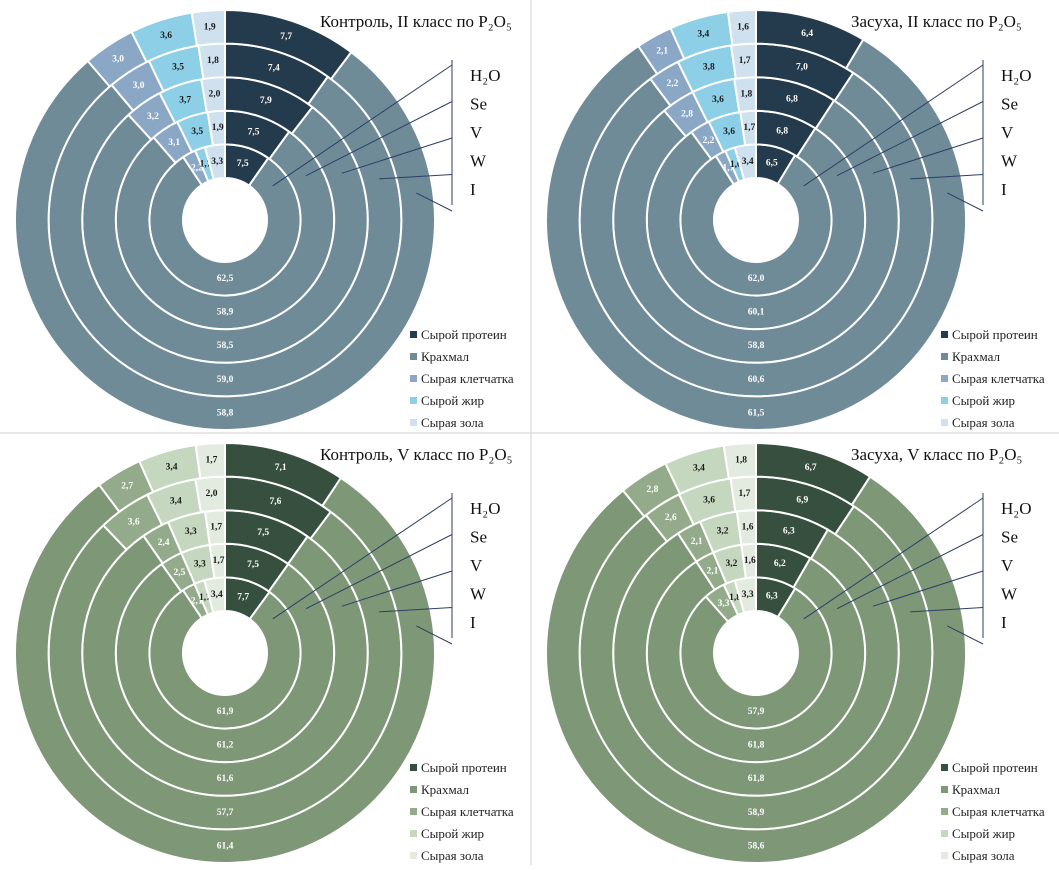 The image size is (1059, 870). Describe the element at coordinates (807, 34) in the screenshot. I see `value-label: 6,4` at that location.